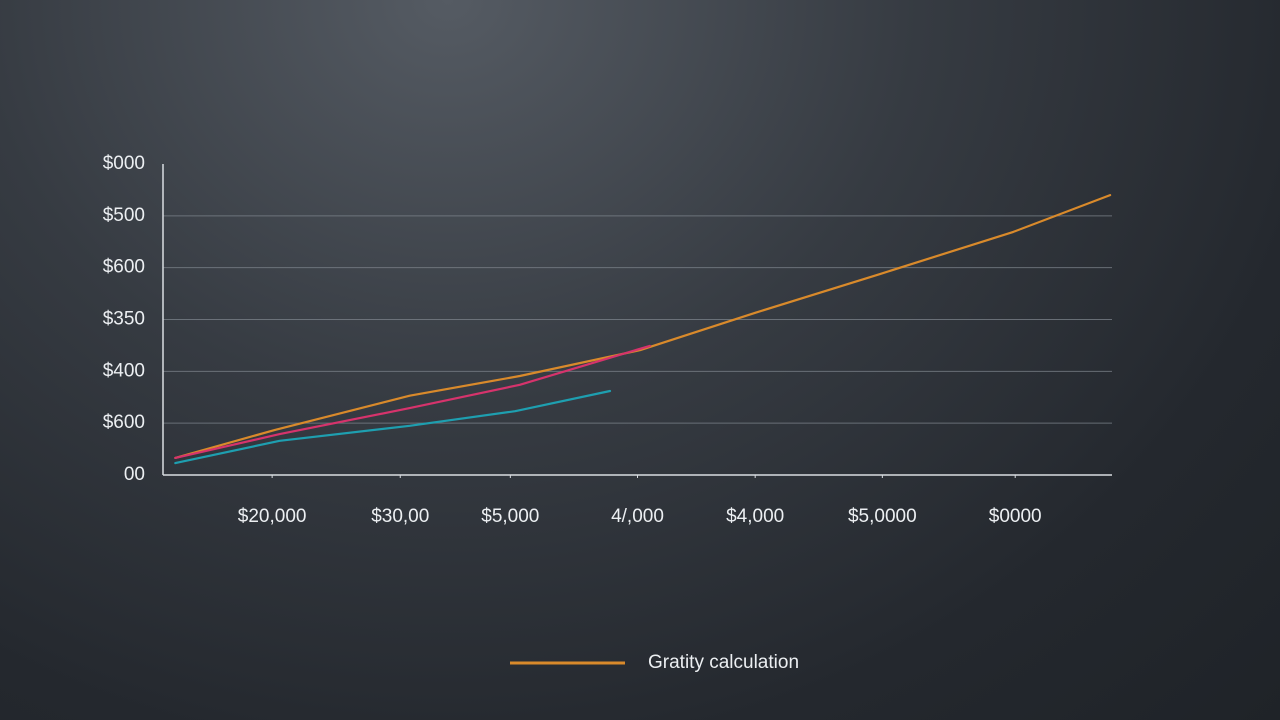  What do you see at coordinates (124, 370) in the screenshot?
I see `y-tick-label: $400` at bounding box center [124, 370].